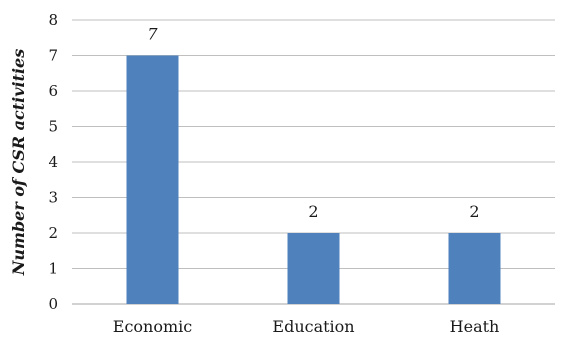  I want to click on y-axis-title: Number of CSR activities, so click(18, 162).